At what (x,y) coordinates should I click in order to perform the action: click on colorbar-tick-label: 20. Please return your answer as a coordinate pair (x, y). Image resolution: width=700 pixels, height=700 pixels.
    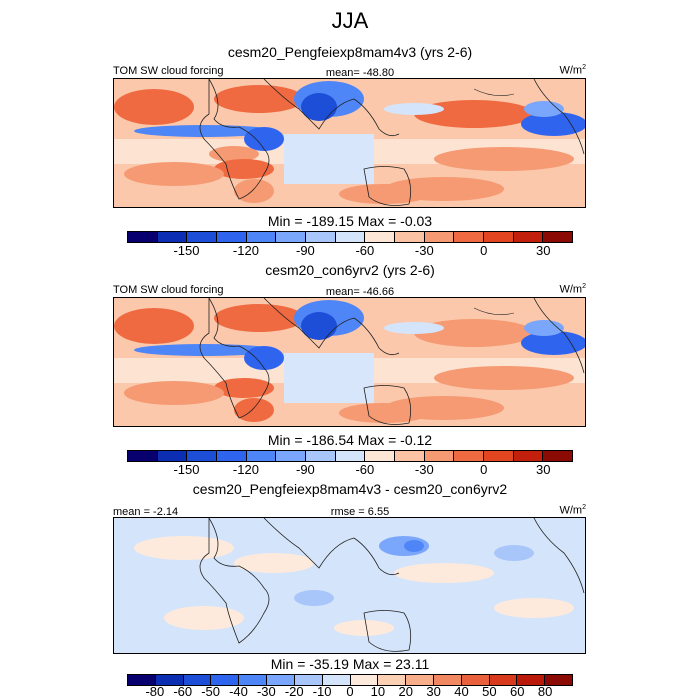
    Looking at the image, I should click on (405, 691).